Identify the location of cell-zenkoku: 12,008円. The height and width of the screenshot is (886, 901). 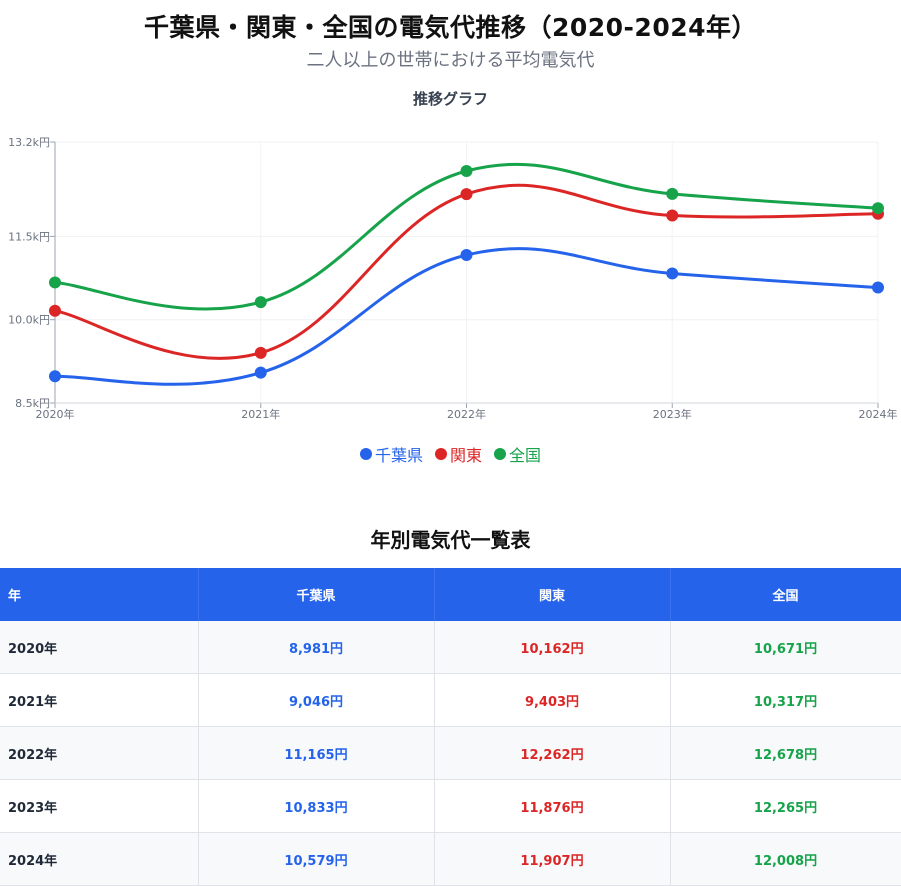
(785, 859).